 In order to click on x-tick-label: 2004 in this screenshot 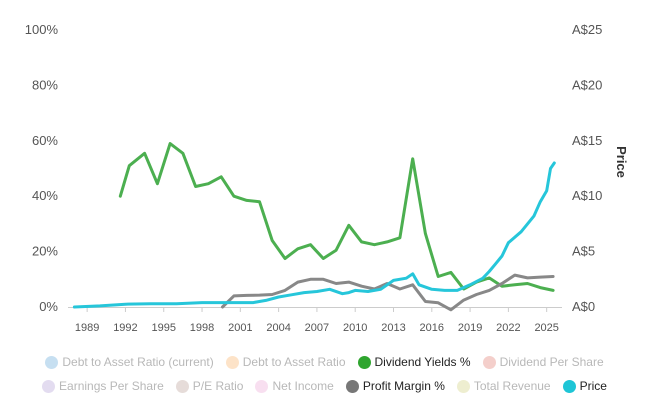, I will do `click(278, 328)`.